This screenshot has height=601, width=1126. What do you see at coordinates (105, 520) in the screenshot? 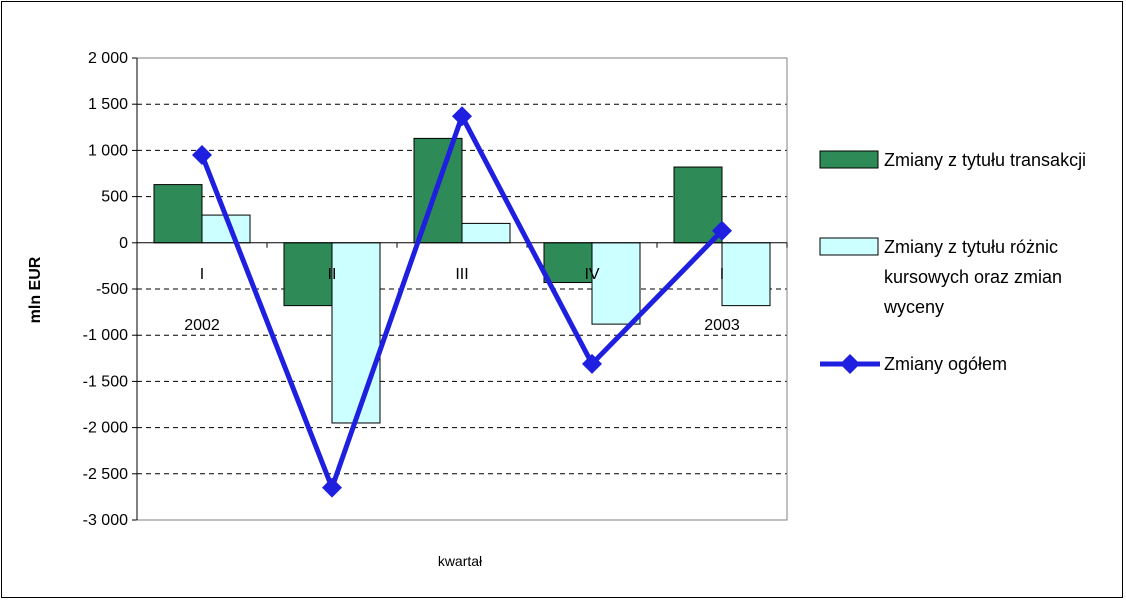
I see `y-tick-label: -3 000` at bounding box center [105, 520].